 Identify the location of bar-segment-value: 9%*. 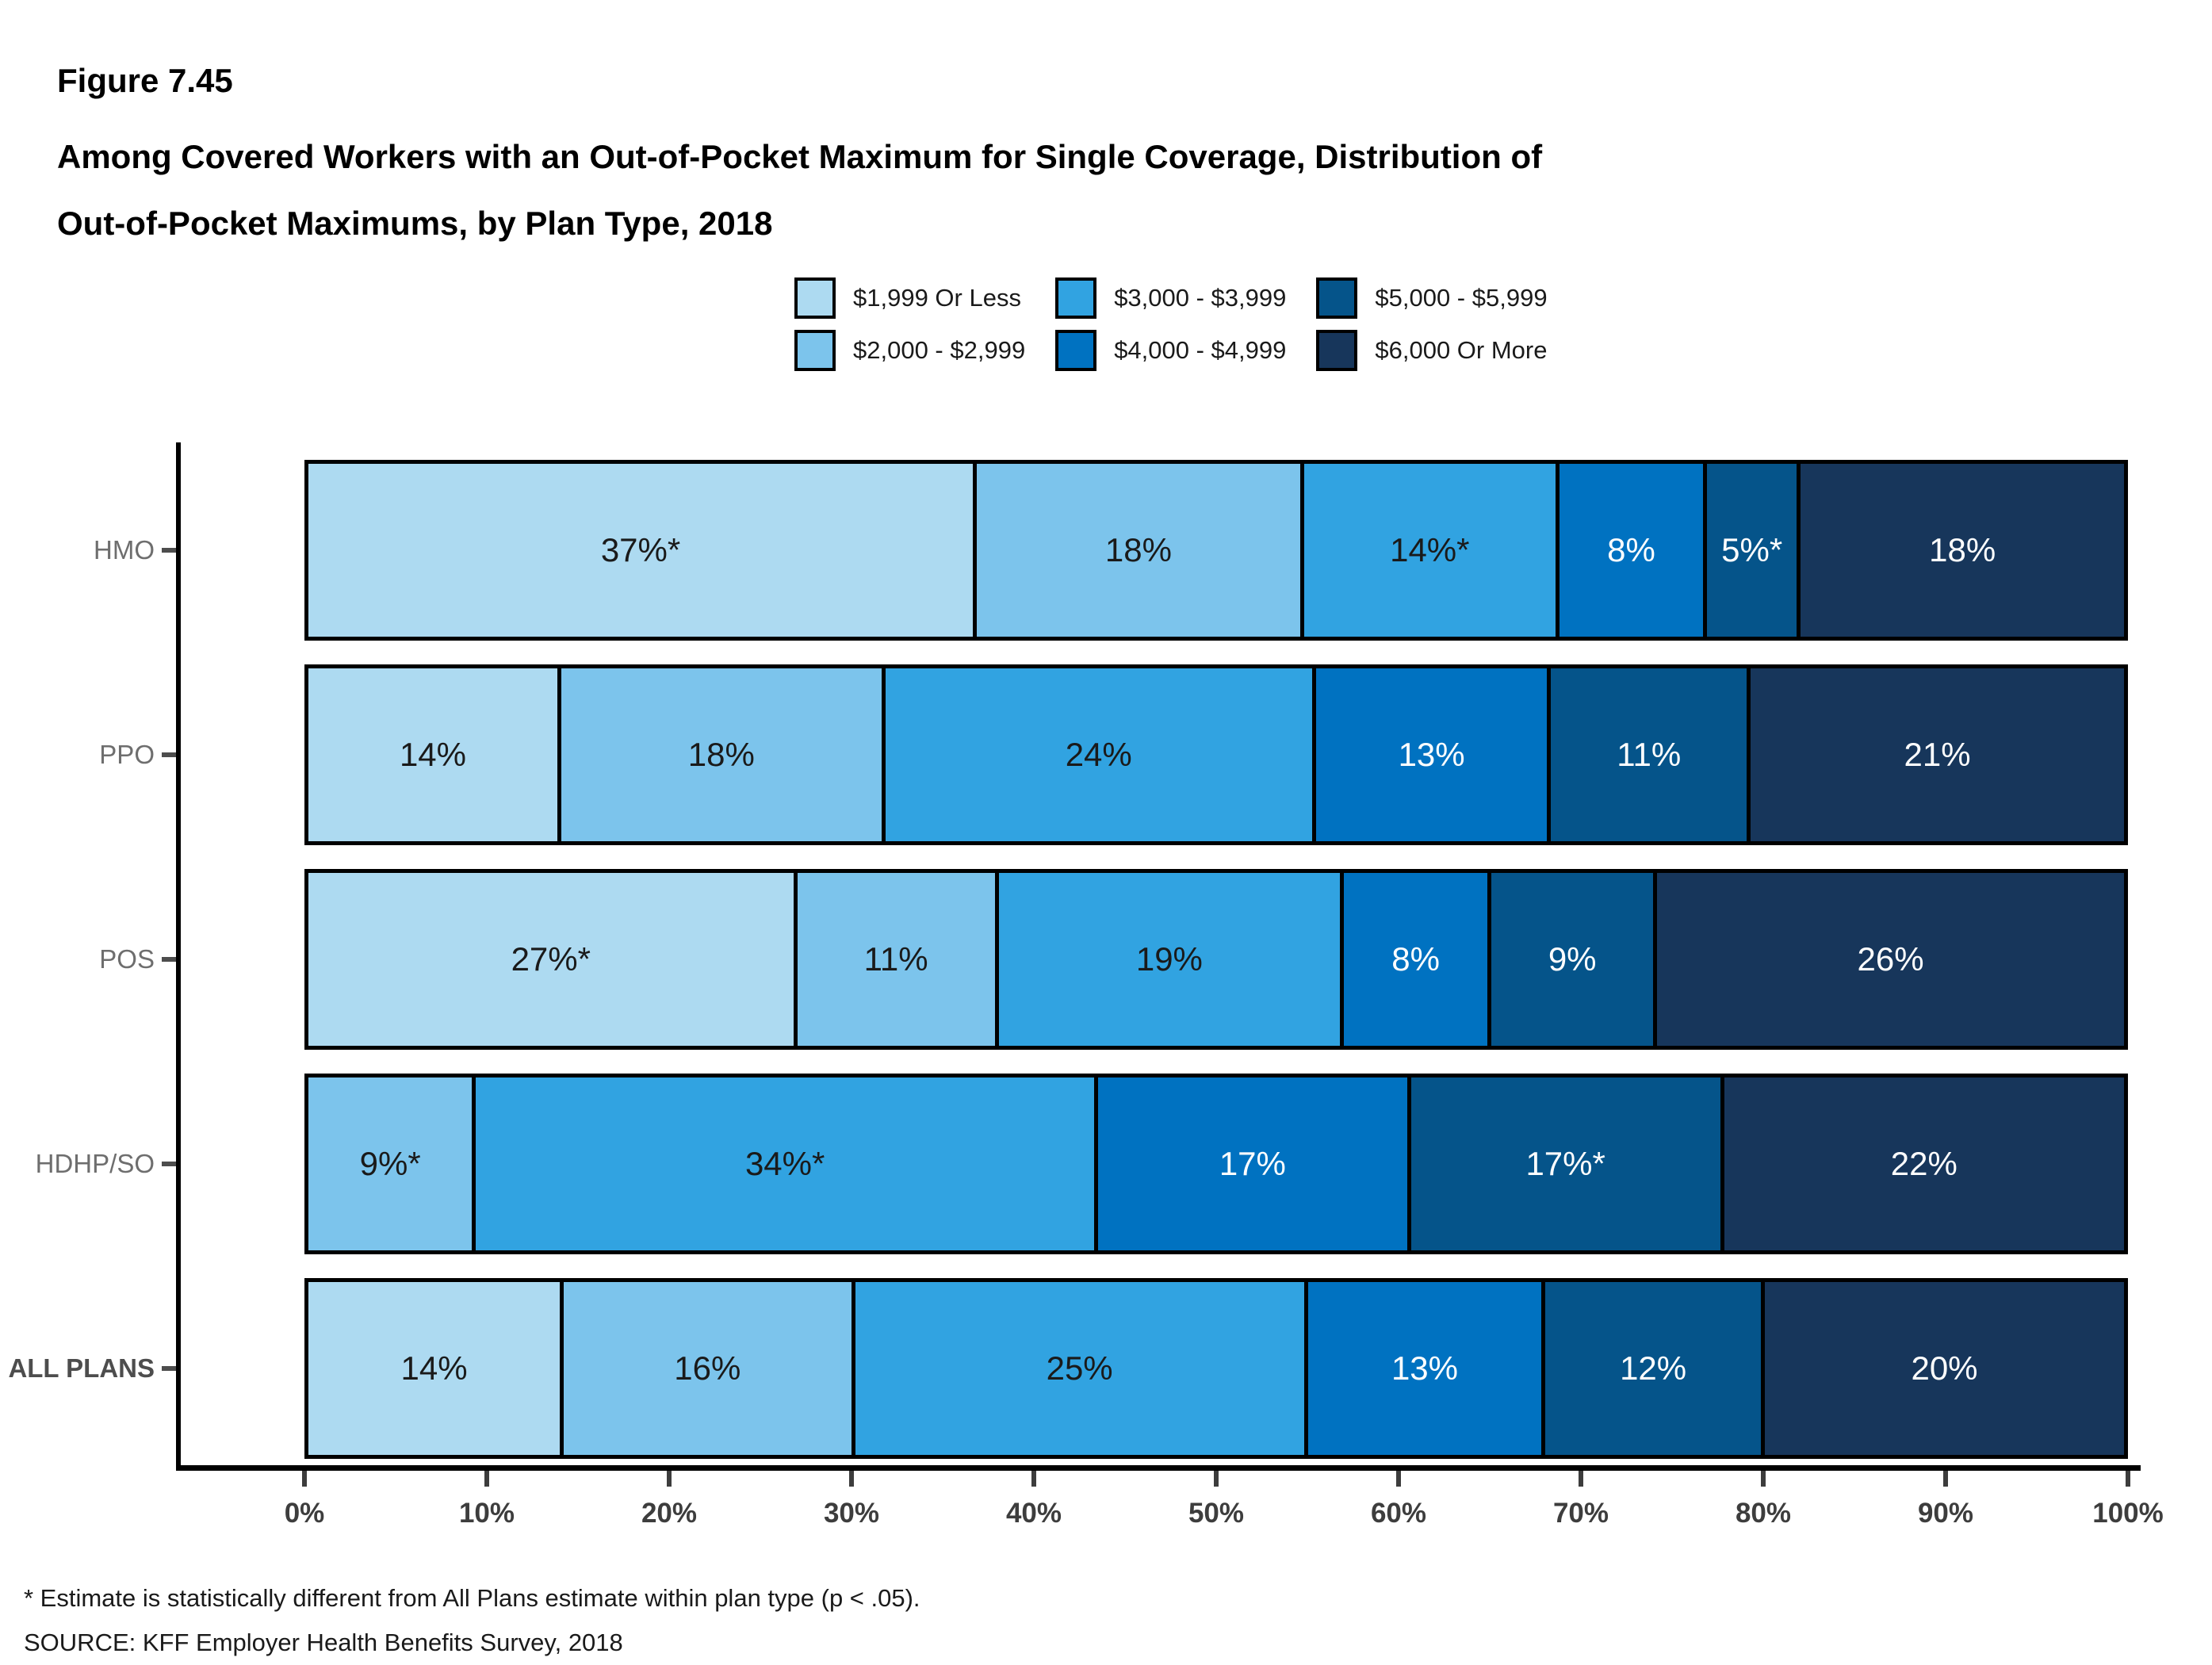
(390, 1163).